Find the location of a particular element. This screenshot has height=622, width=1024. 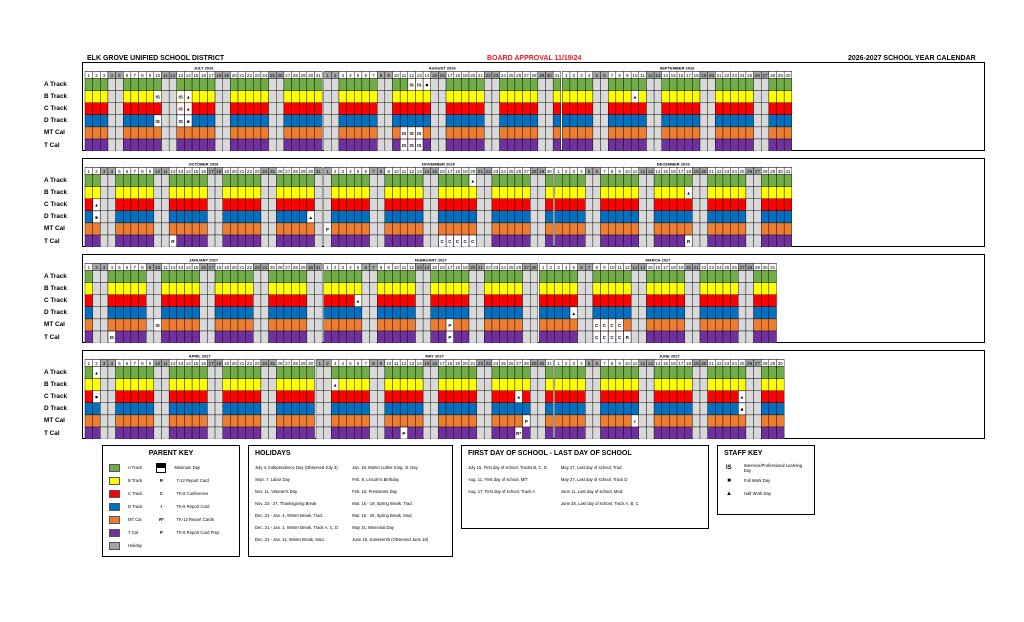

day-number: 6 is located at coordinates (604, 75).